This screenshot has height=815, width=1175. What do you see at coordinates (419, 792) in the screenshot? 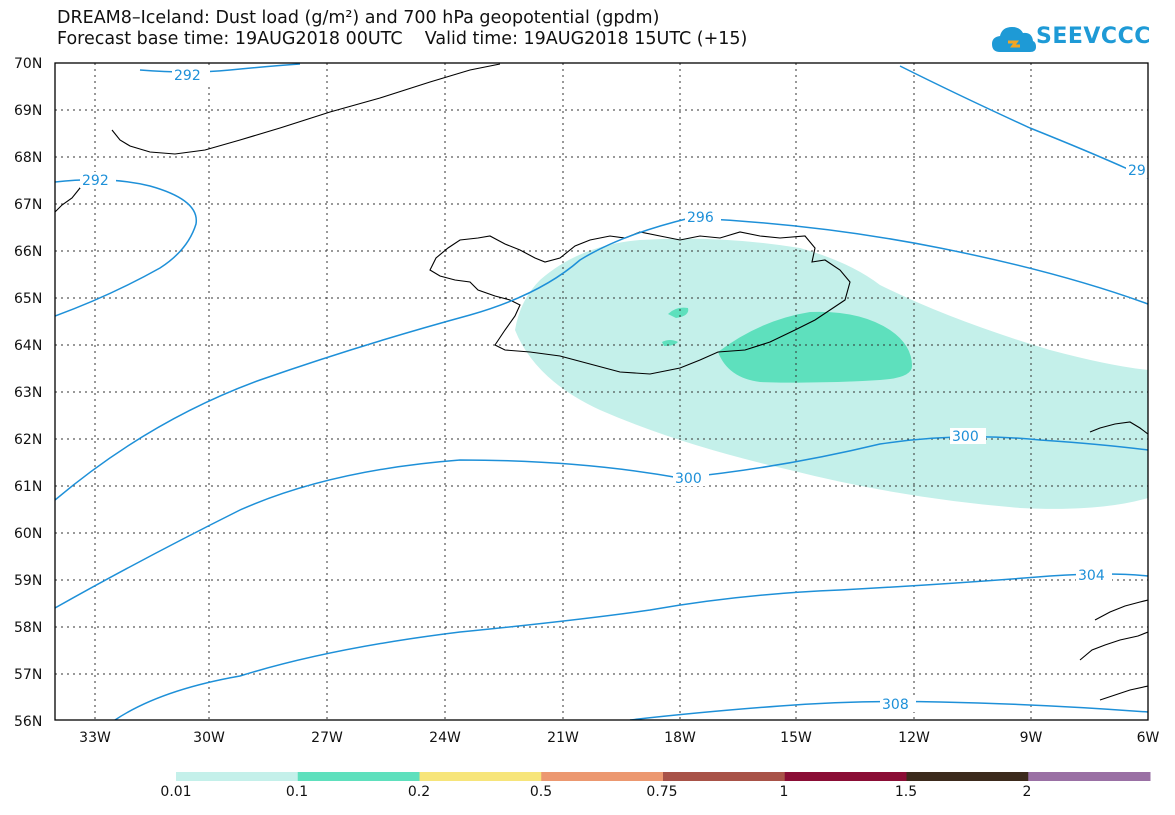
I see `colorbar-label: 0.2` at bounding box center [419, 792].